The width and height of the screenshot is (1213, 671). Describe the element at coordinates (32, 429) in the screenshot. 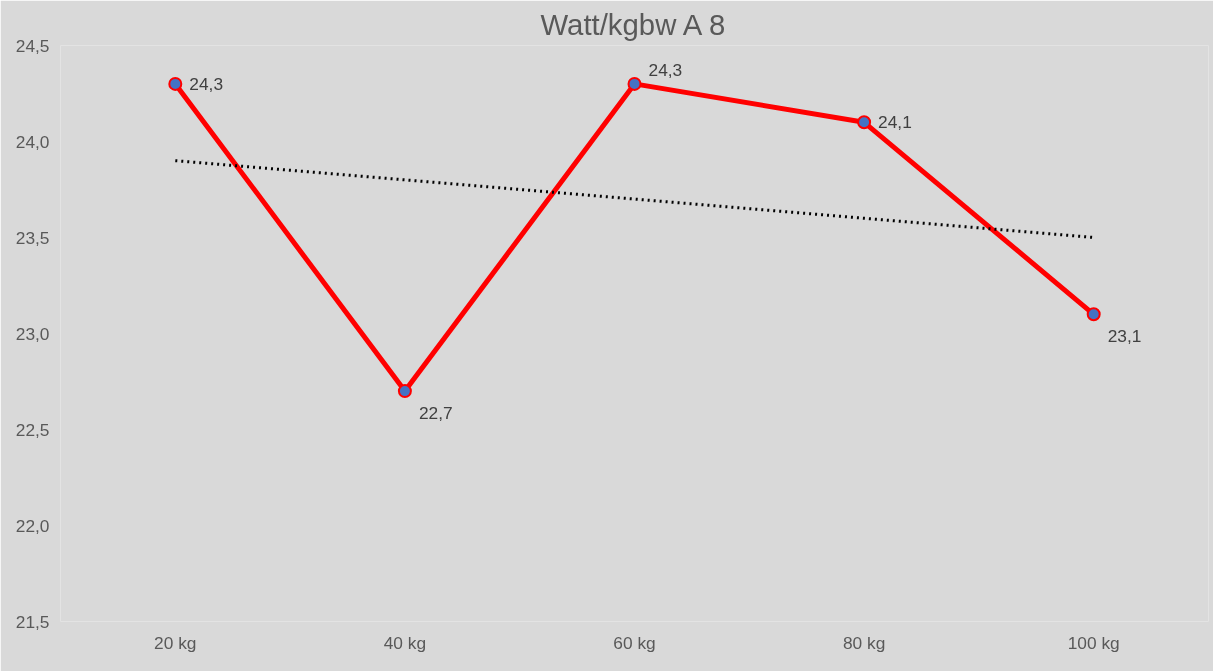

I see `y-tick-label: 22,5` at that location.